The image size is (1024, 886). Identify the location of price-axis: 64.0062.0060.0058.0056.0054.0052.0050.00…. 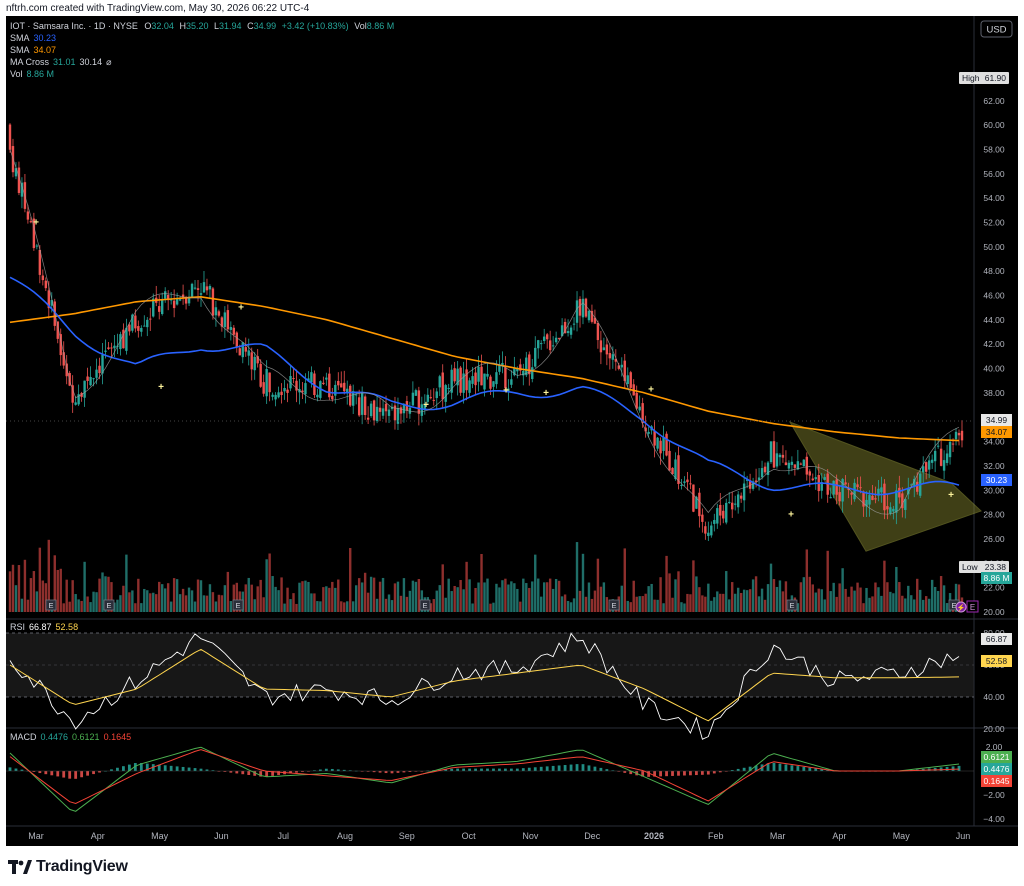
(994, 344).